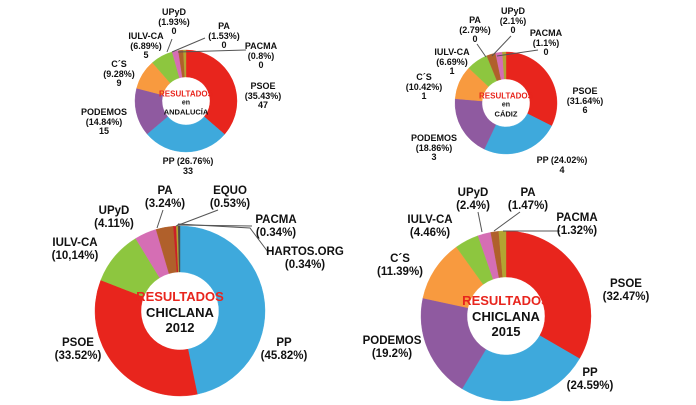  What do you see at coordinates (104, 121) in the screenshot?
I see `segment-label-line: (14.84%)` at bounding box center [104, 121].